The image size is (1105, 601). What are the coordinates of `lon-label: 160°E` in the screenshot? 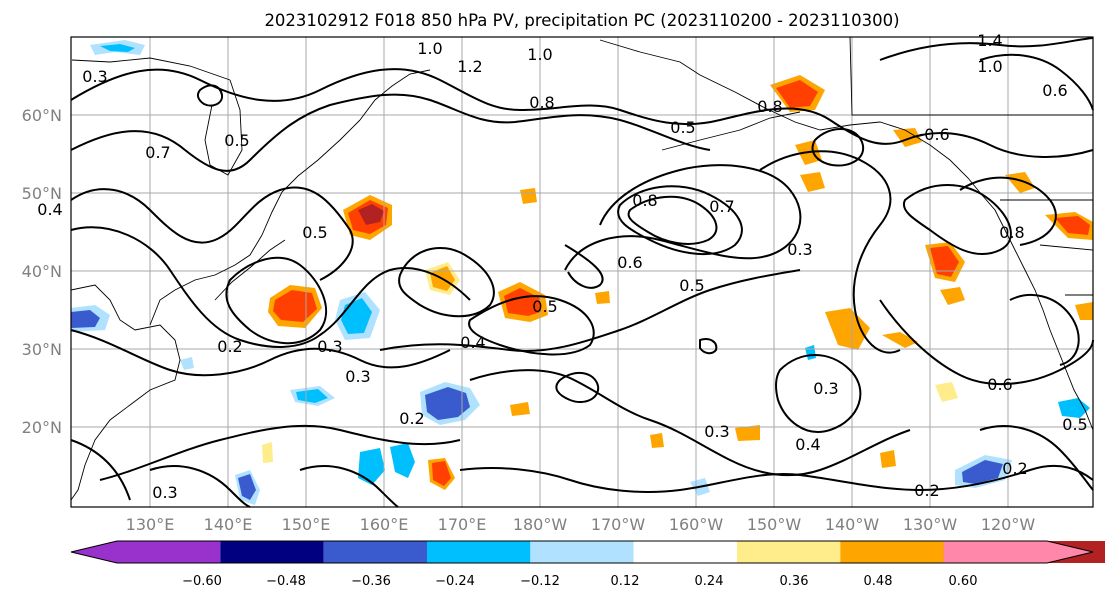 It's located at (384, 524).